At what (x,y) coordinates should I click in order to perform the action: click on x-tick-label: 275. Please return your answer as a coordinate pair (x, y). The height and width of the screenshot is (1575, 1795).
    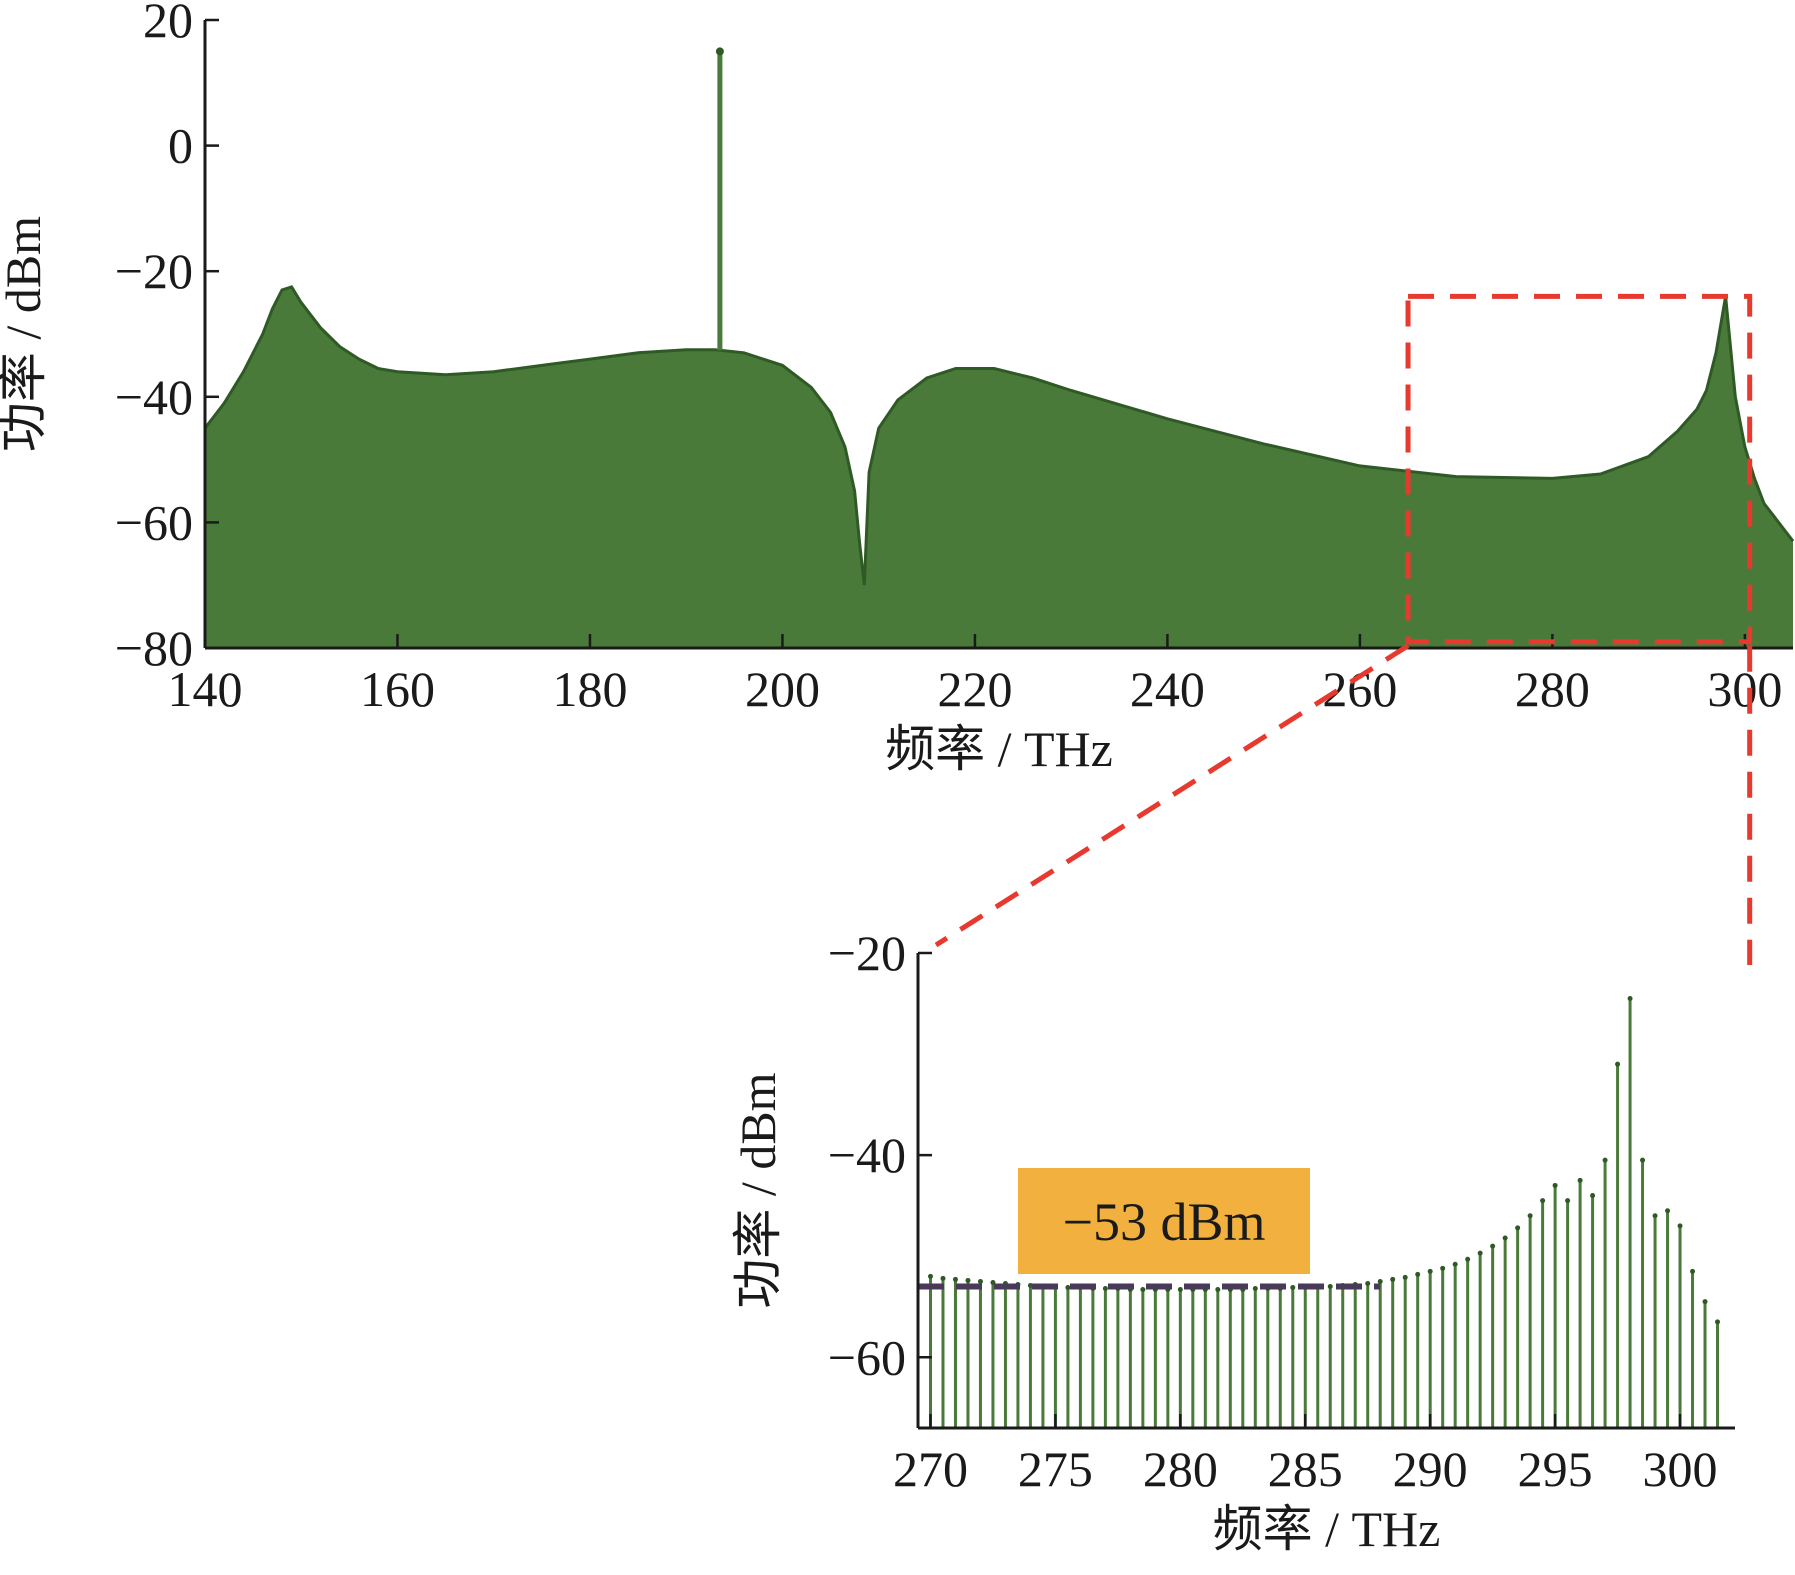
    Looking at the image, I should click on (1055, 1469).